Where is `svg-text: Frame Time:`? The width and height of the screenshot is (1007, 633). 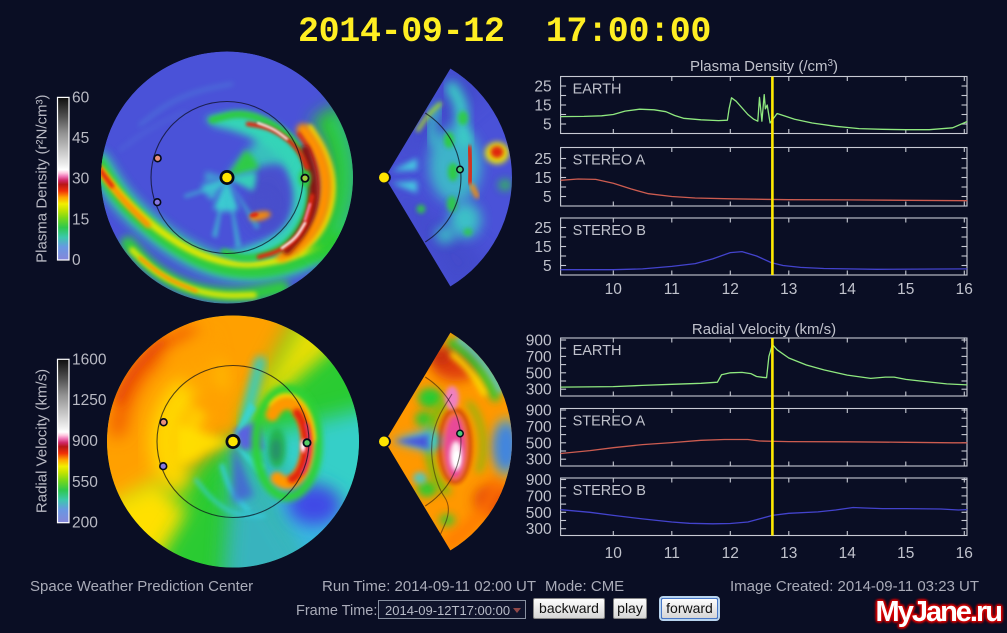 svg-text: Frame Time: is located at coordinates (336, 611).